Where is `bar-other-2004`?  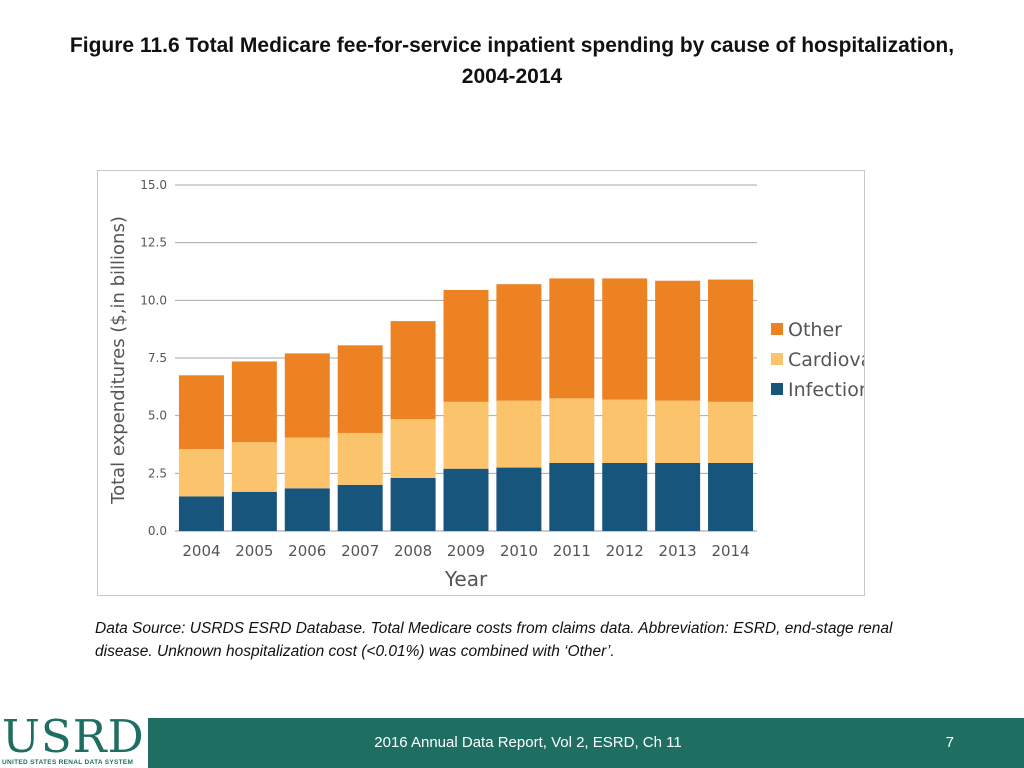
bar-other-2004 is located at coordinates (201, 412).